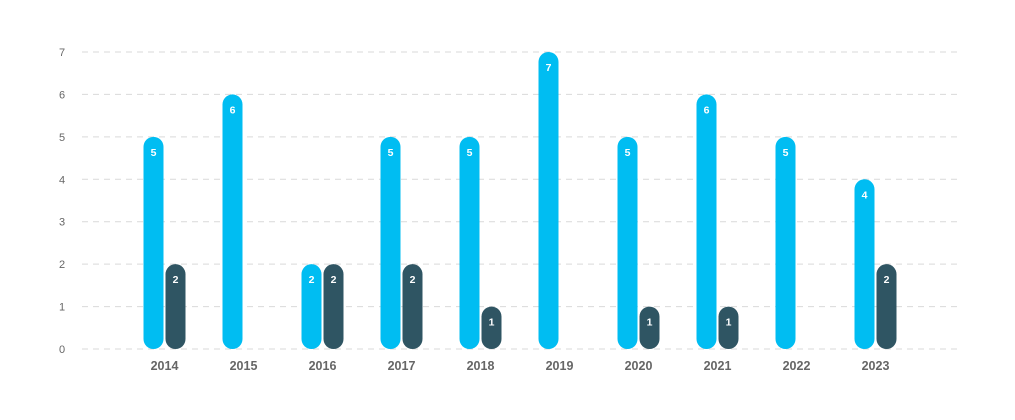 This screenshot has width=1015, height=420. What do you see at coordinates (876, 366) in the screenshot?
I see `x-tick-label: 2023` at bounding box center [876, 366].